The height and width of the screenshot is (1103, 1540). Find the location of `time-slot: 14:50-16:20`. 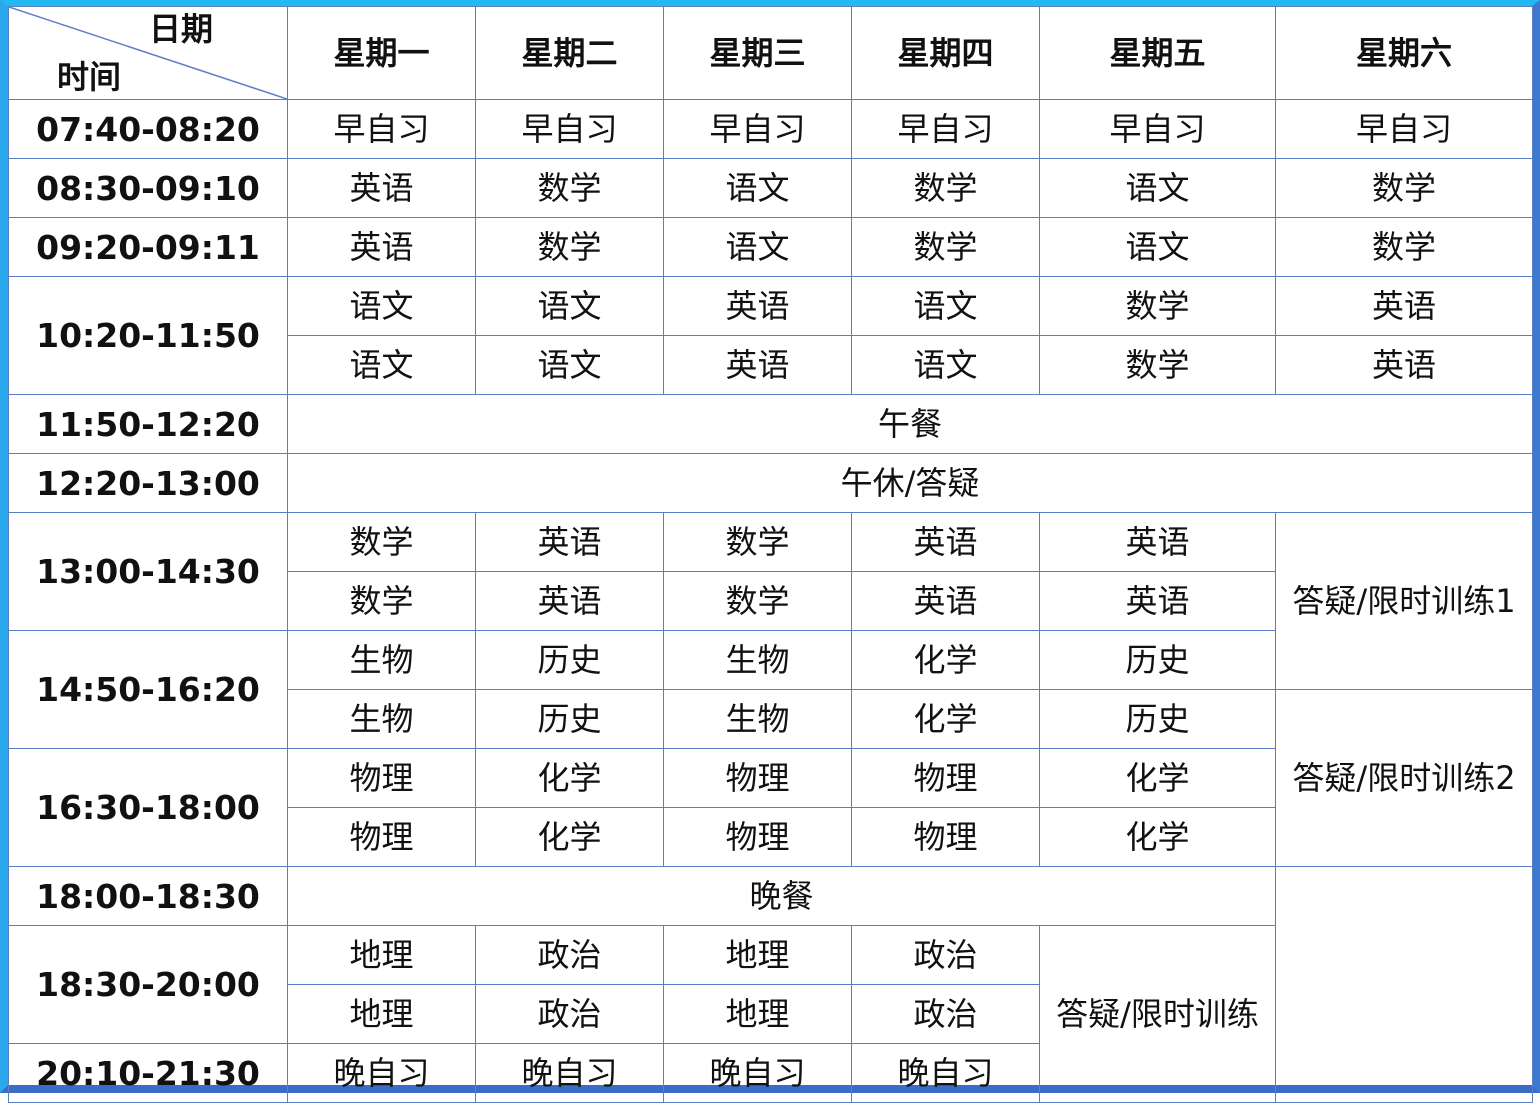

time-slot: 14:50-16:20 is located at coordinates (148, 689).